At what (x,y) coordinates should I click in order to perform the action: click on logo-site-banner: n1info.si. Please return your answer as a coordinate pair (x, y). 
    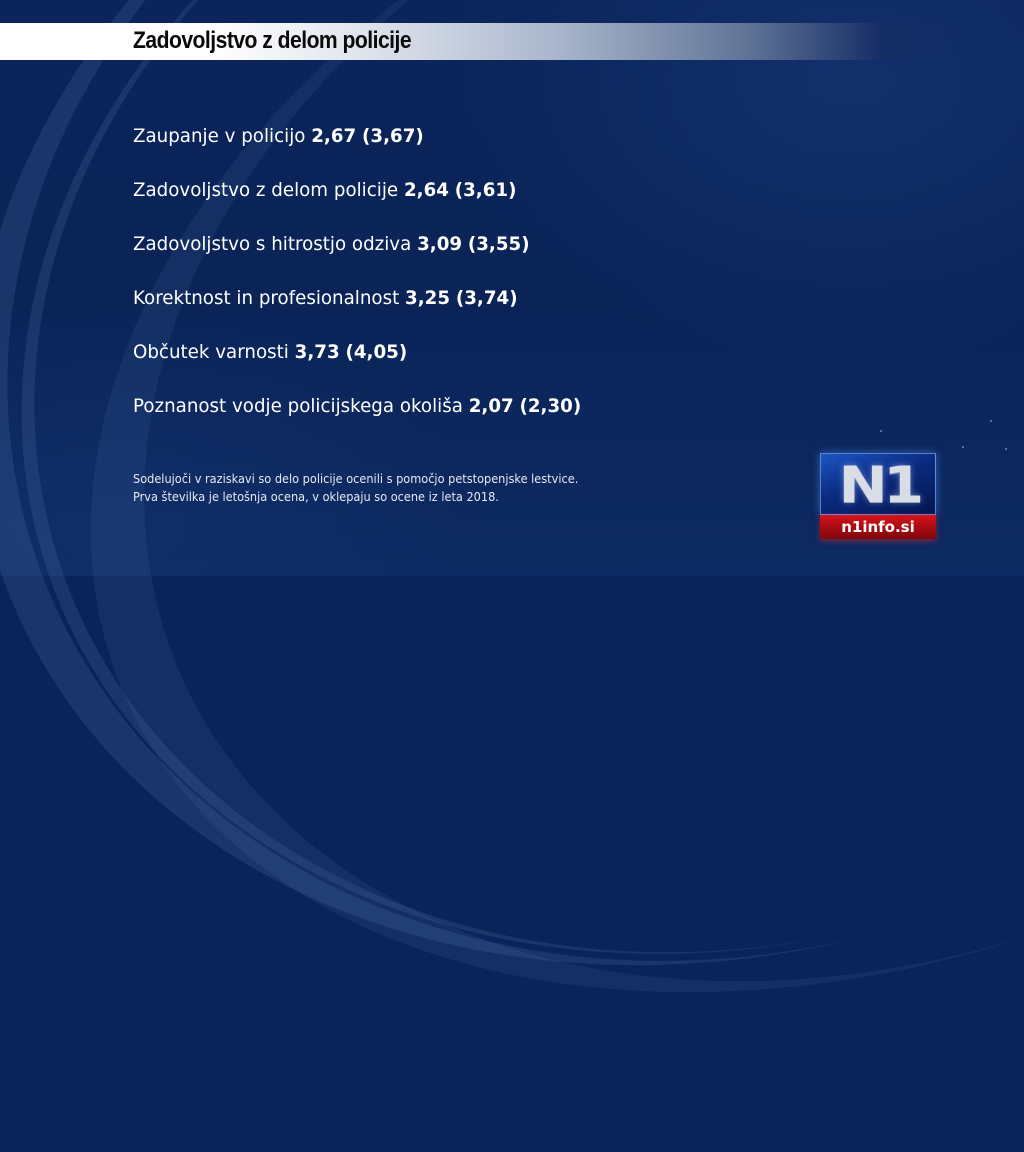
    Looking at the image, I should click on (878, 527).